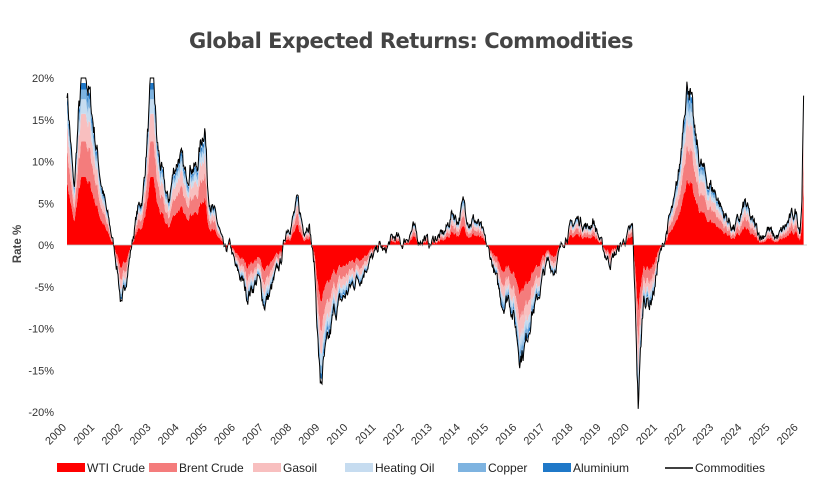 The image size is (836, 504). I want to click on x-tick-label: 2009, so click(310, 435).